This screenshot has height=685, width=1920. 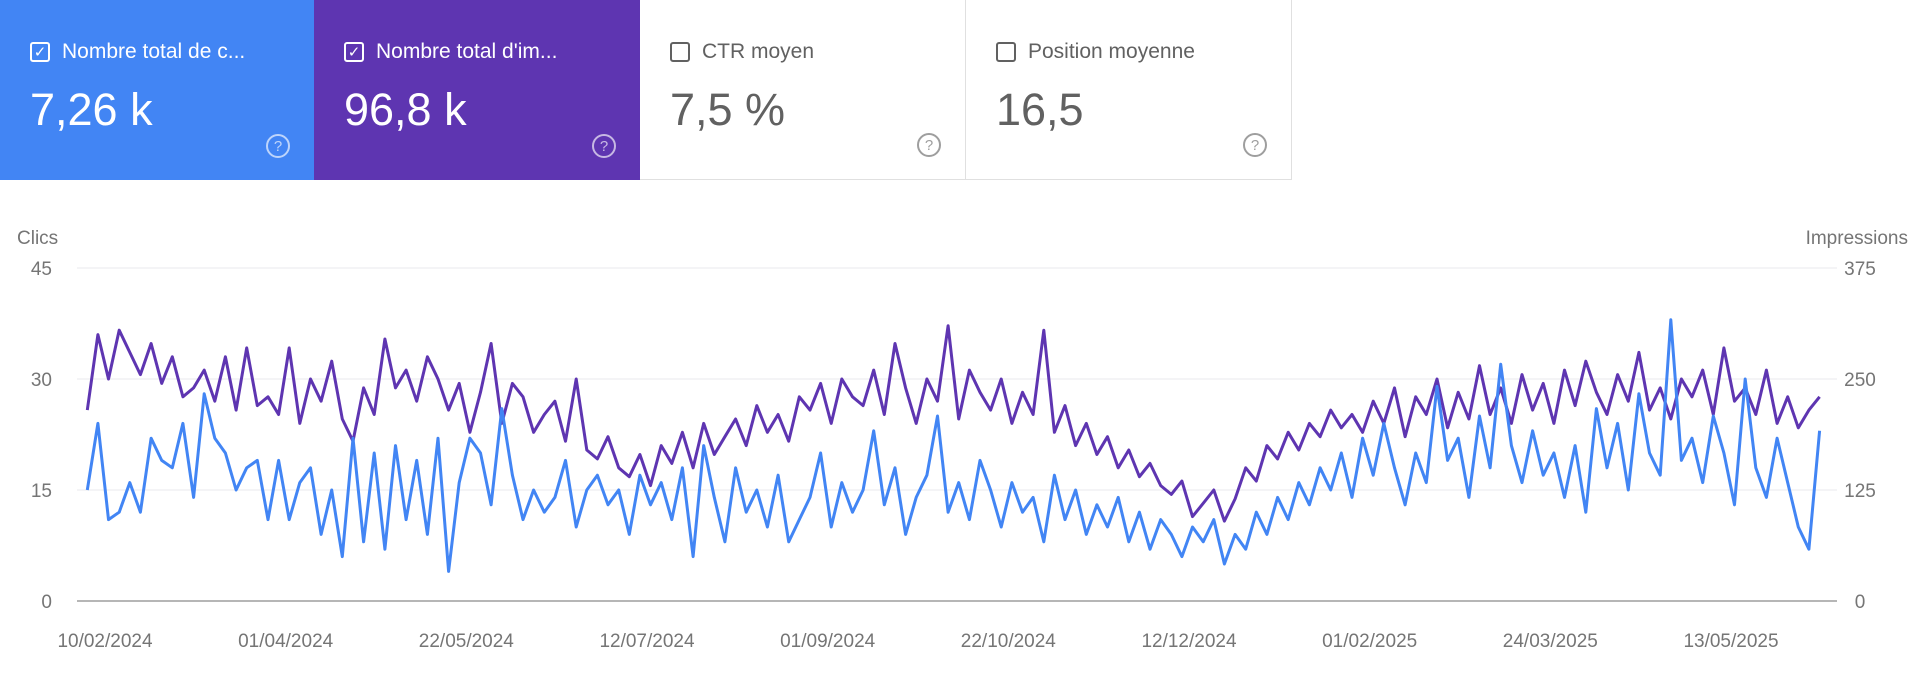 I want to click on metric-card-total-impressions: ✓ Nombre total d'im... 96,8 k ?, so click(x=477, y=90).